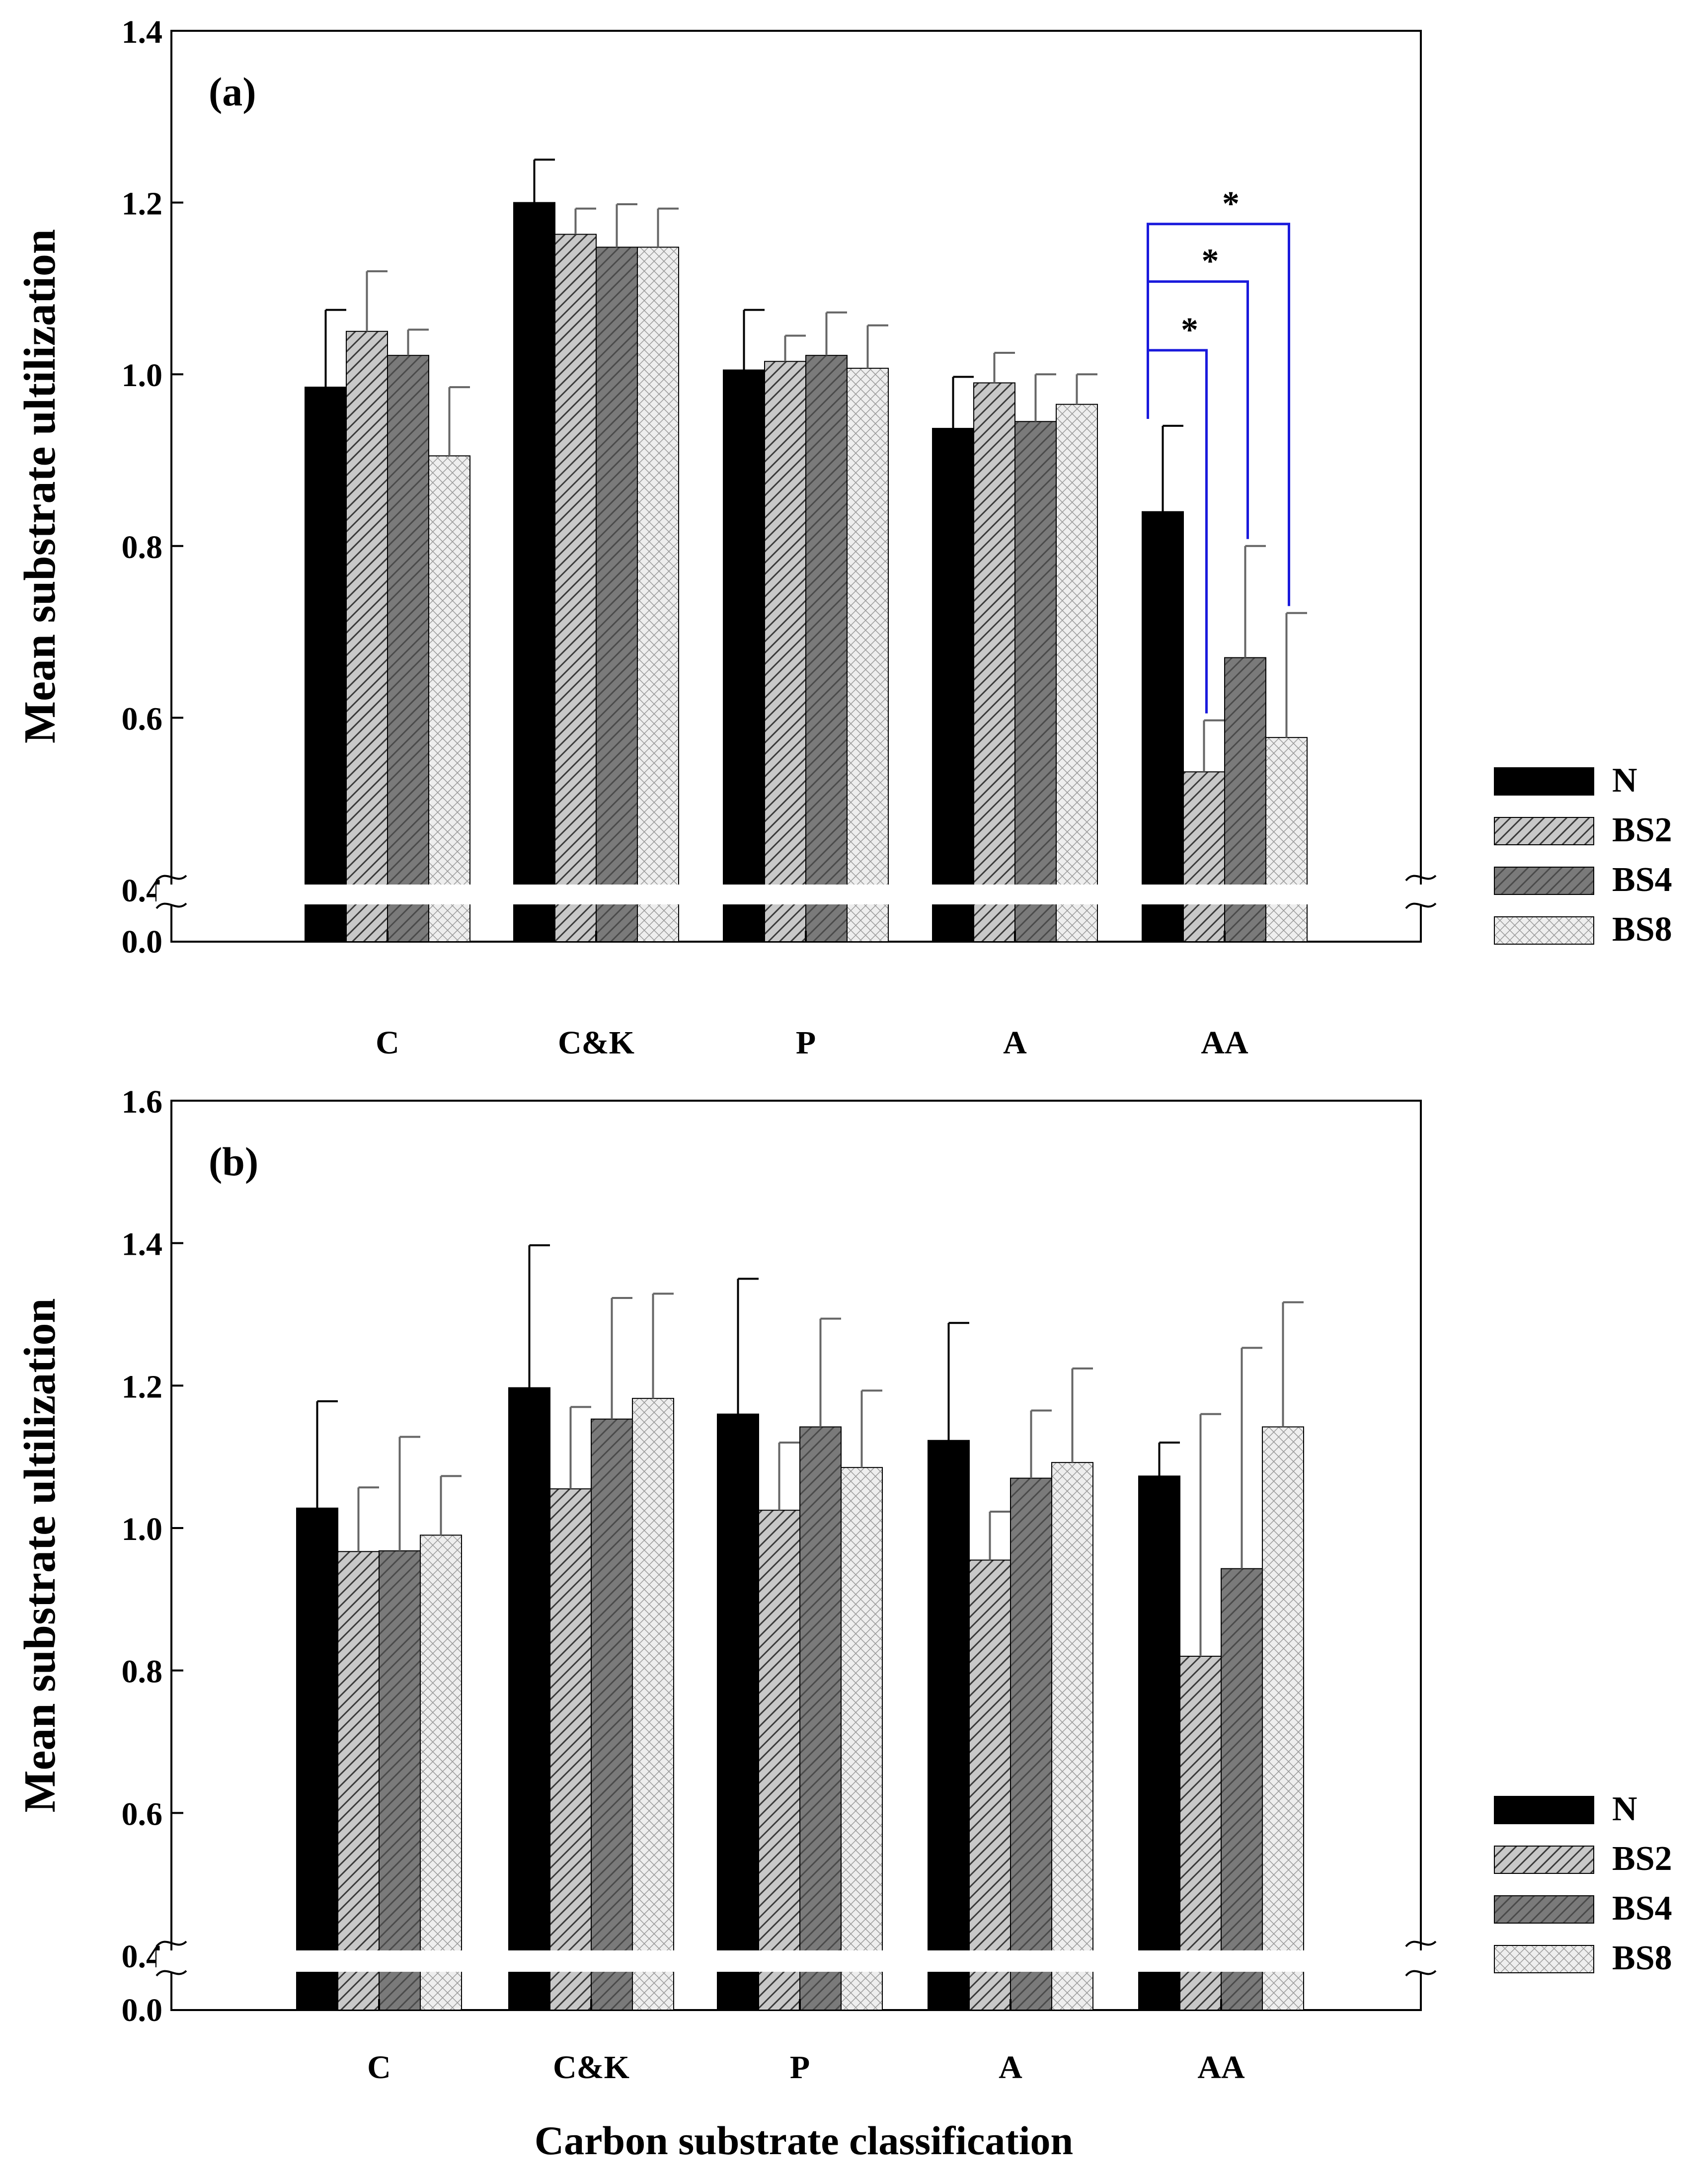 Image resolution: width=1708 pixels, height=2180 pixels. I want to click on panel-b-bar-c-bs4, so click(400, 1780).